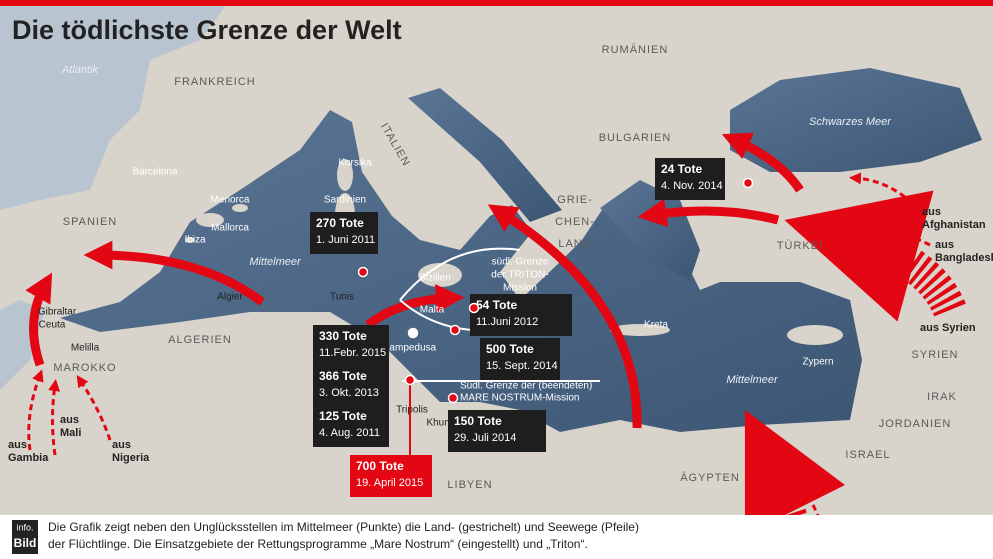 The width and height of the screenshot is (993, 559). I want to click on incident-deaths: 700 Tote, so click(380, 466).